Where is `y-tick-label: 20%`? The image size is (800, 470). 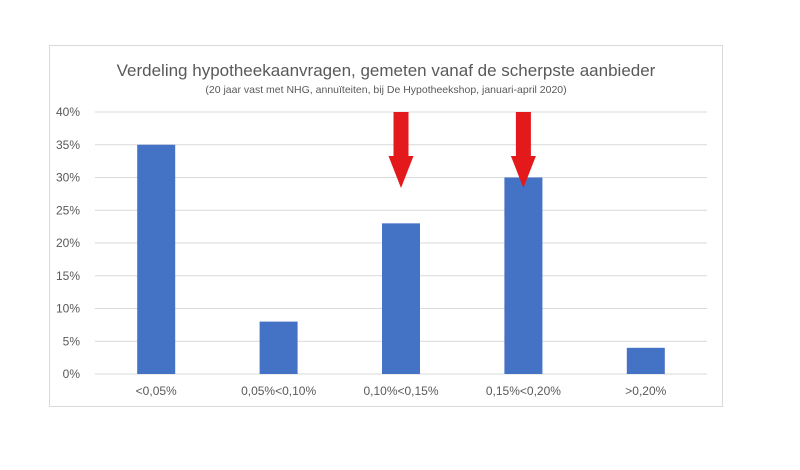 y-tick-label: 20% is located at coordinates (68, 243).